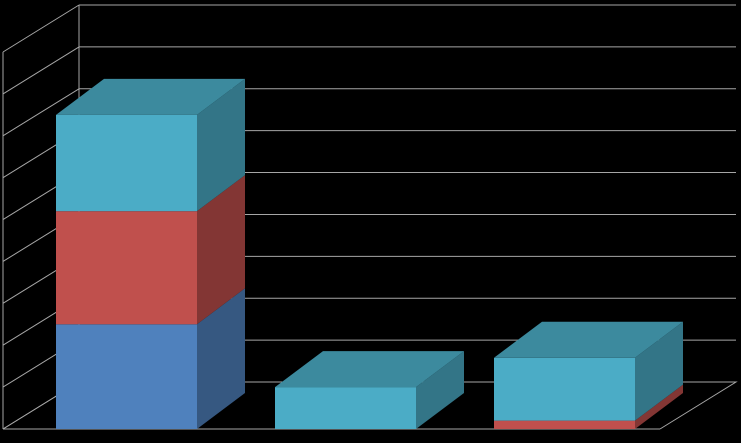 The image size is (741, 443). What do you see at coordinates (345, 408) in the screenshot?
I see `bar-2-series-3-front` at bounding box center [345, 408].